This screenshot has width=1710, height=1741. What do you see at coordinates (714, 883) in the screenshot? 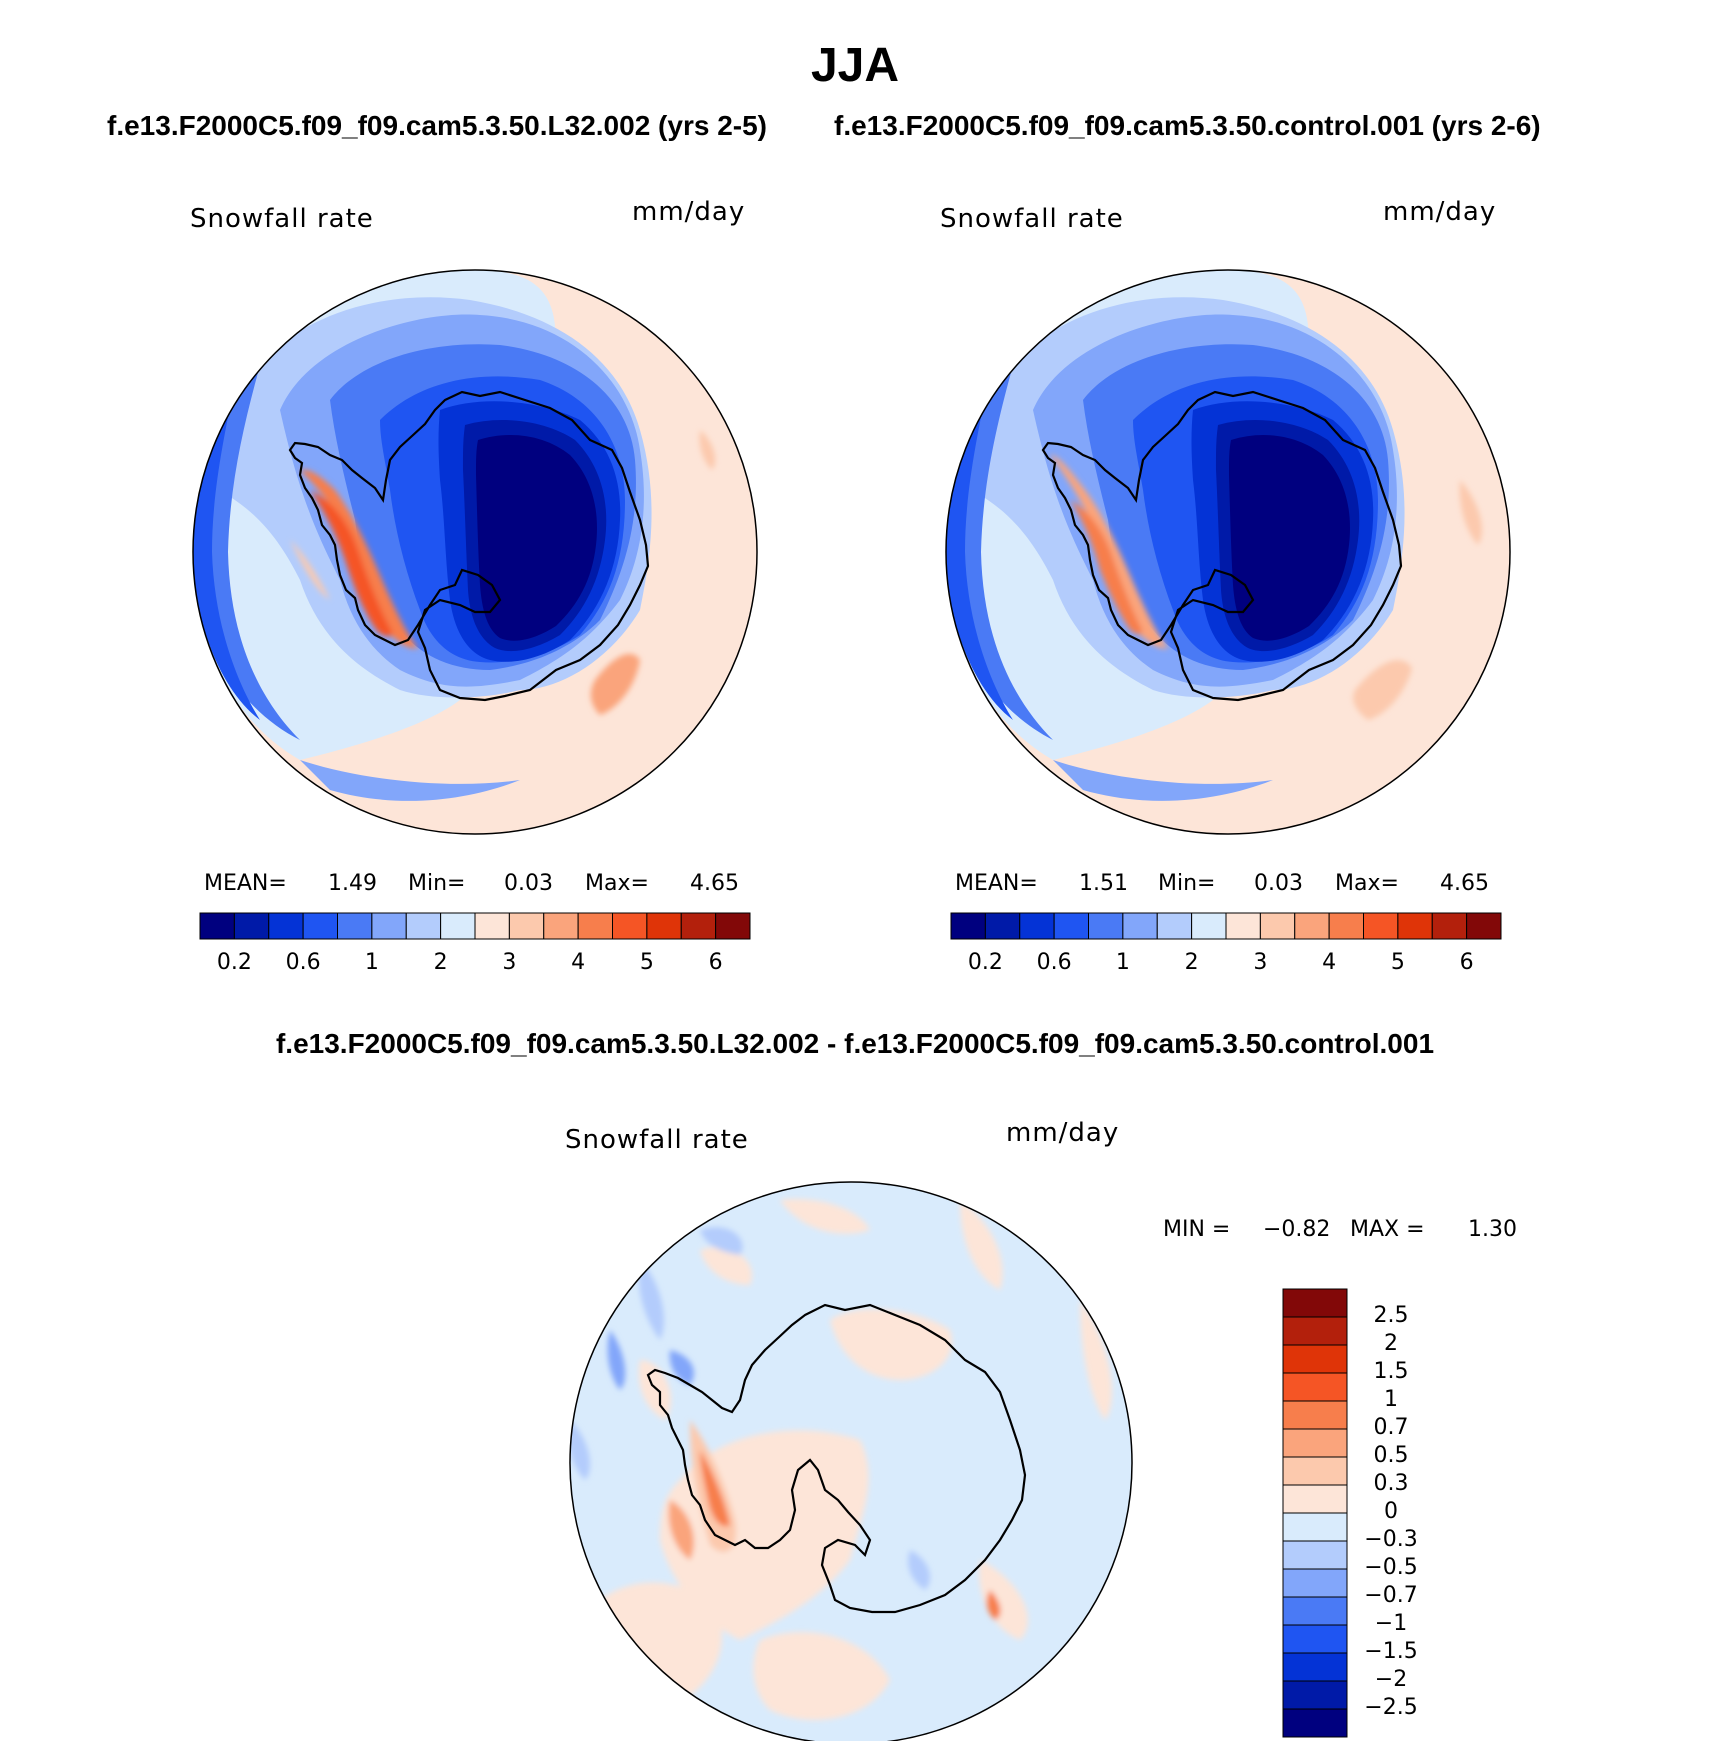
I see `left-max-value: 4.65` at bounding box center [714, 883].